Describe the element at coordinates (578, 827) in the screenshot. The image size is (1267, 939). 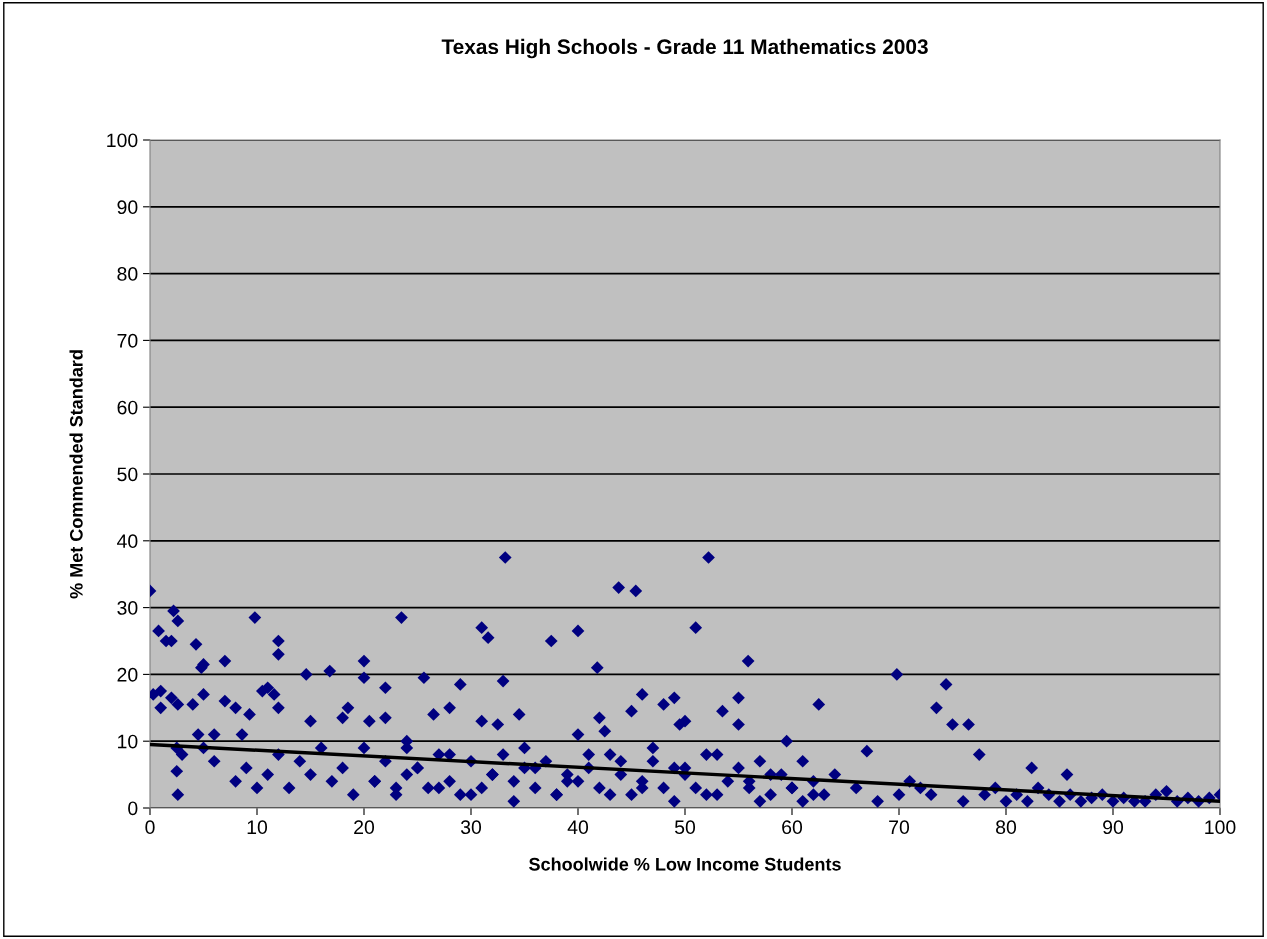
I see `x-tick-label: 40` at that location.